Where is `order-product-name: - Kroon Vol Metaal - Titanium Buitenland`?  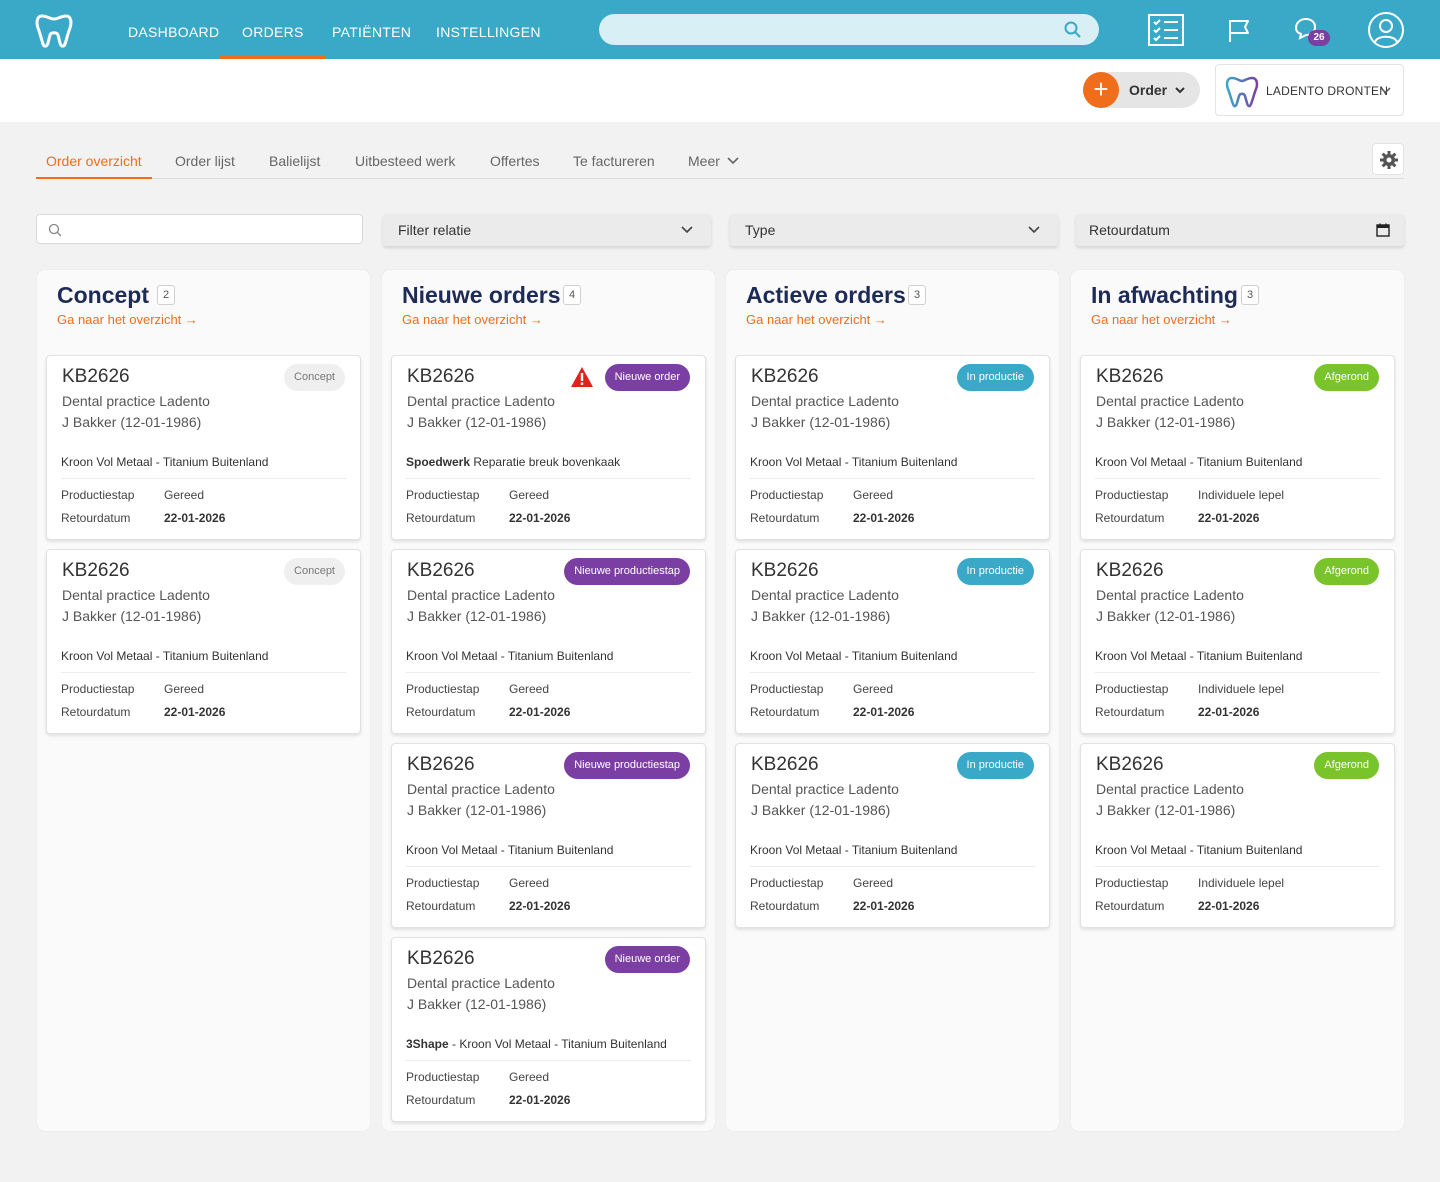 order-product-name: - Kroon Vol Metaal - Titanium Buitenland is located at coordinates (559, 1044).